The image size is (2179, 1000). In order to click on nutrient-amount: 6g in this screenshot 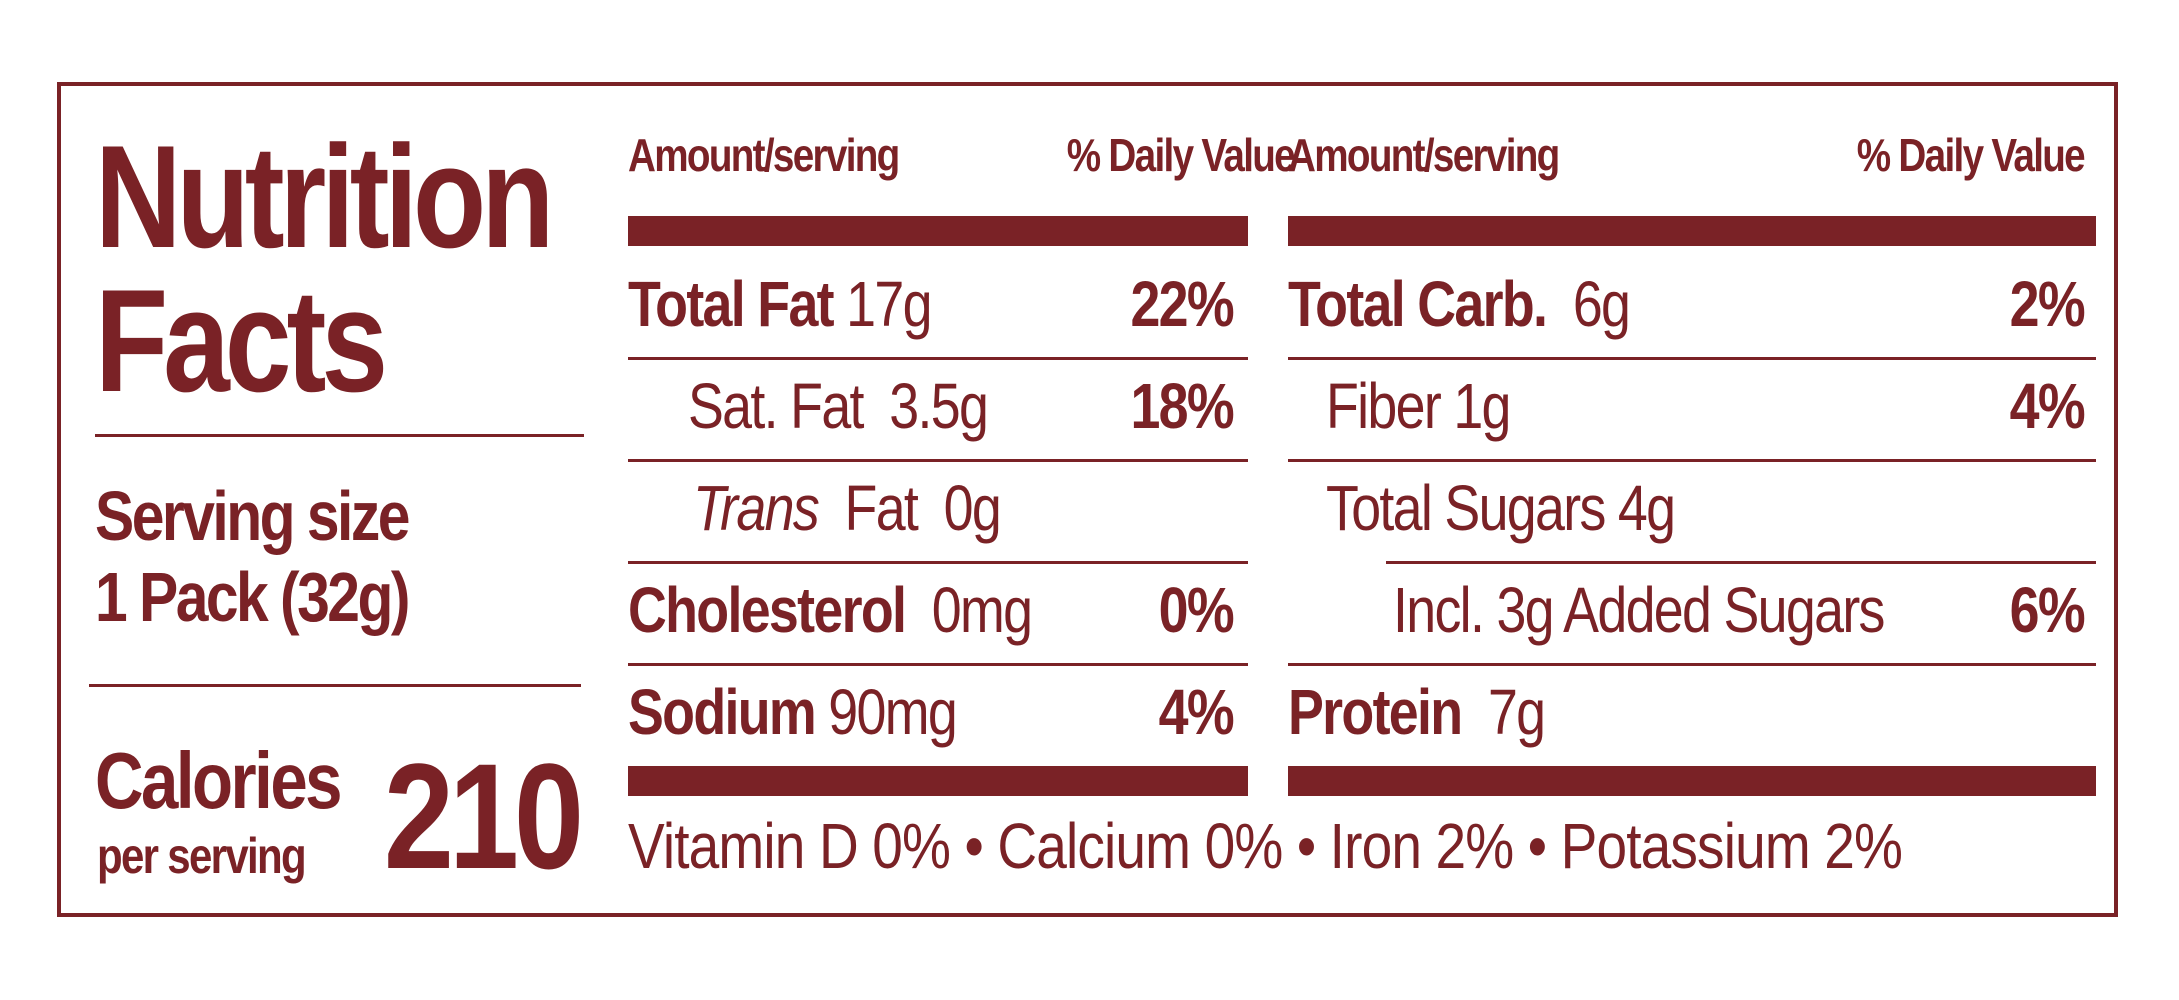, I will do `click(1601, 304)`.